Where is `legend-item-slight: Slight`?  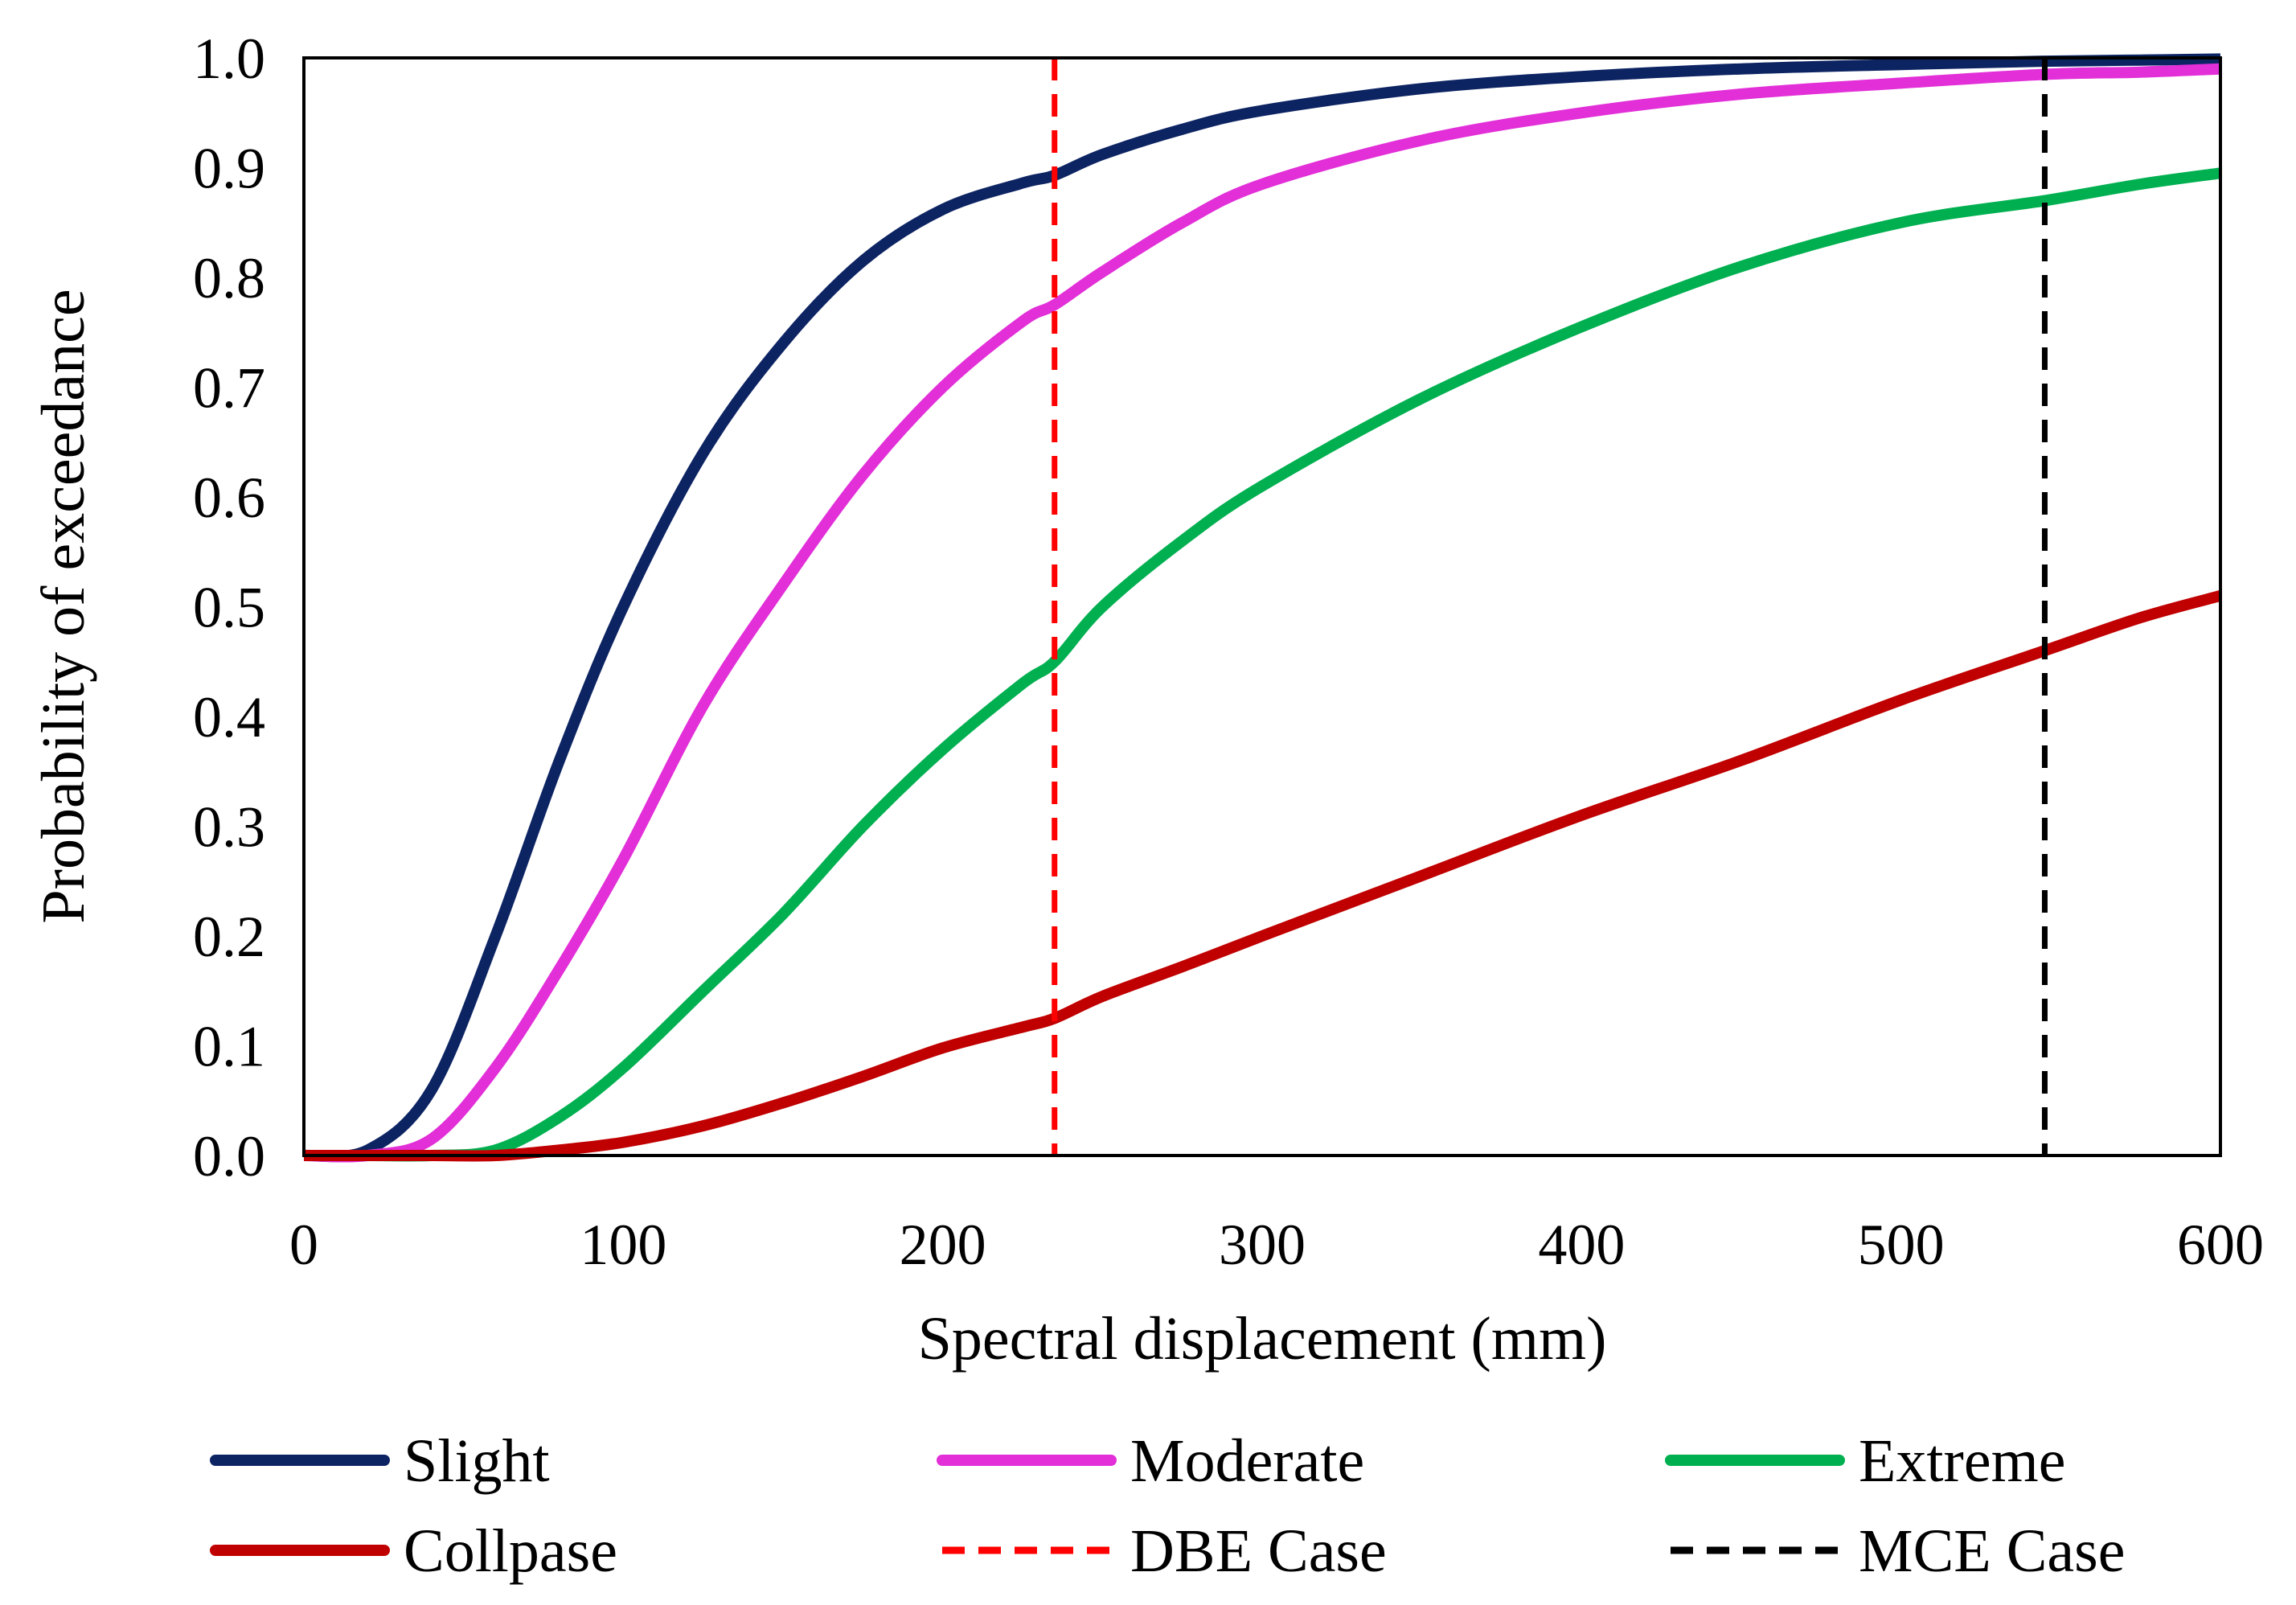
legend-item-slight: Slight is located at coordinates (380, 1461).